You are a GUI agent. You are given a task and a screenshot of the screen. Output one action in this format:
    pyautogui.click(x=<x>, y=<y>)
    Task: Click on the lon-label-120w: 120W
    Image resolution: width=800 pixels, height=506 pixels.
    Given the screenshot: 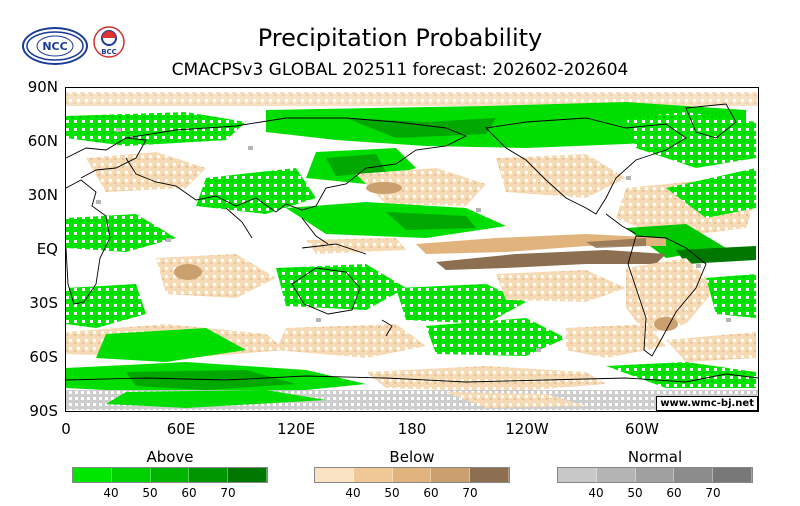 What is the action you would take?
    pyautogui.click(x=527, y=429)
    